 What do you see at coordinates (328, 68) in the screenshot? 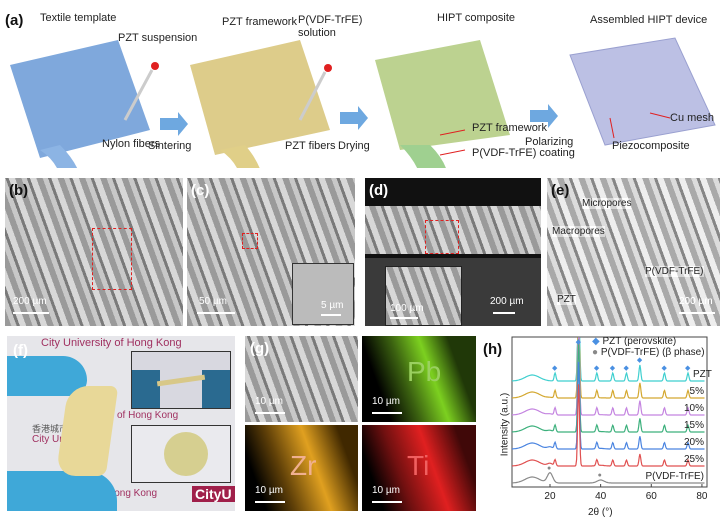
I see `pipette-bulb-icon` at bounding box center [328, 68].